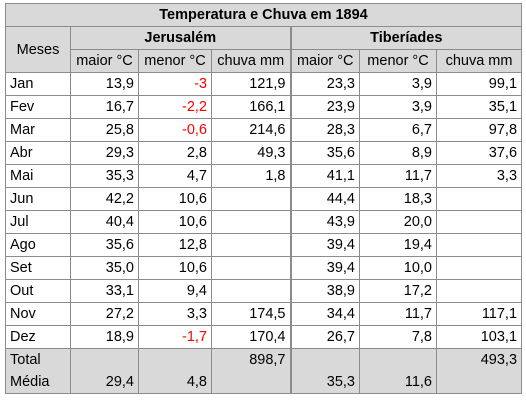  I want to click on table-row: Out 33,1 9,4 38,9 17,2, so click(264, 291).